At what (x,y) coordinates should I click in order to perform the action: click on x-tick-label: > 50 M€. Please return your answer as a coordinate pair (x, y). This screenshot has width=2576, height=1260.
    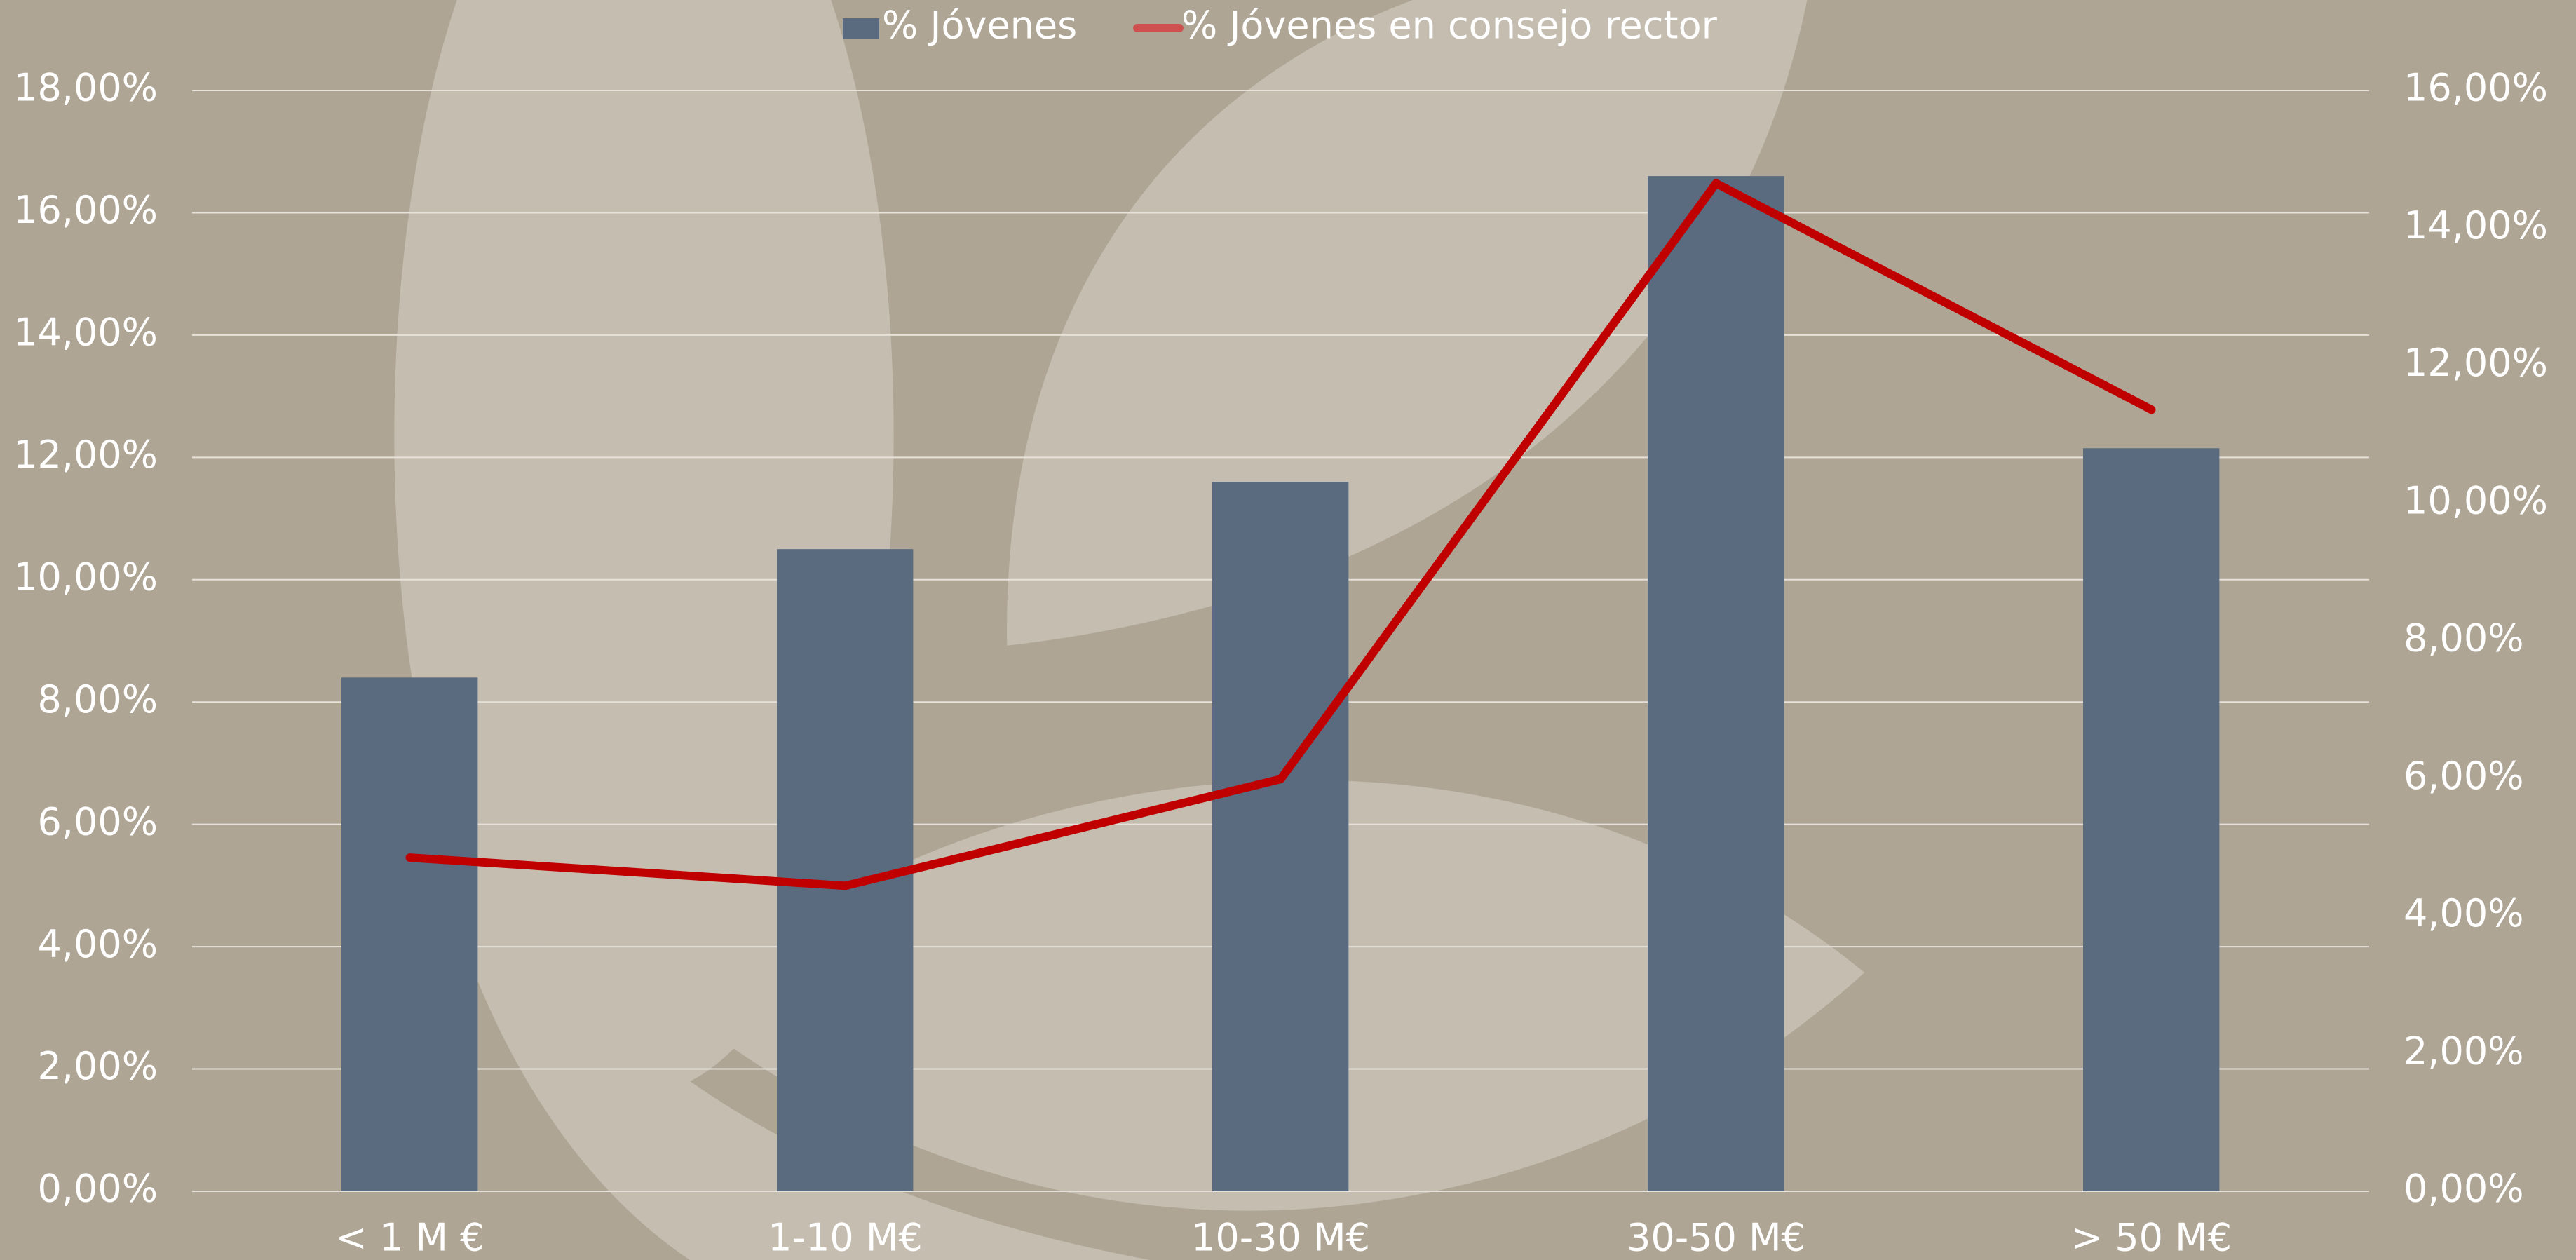
    Looking at the image, I should click on (2151, 1238).